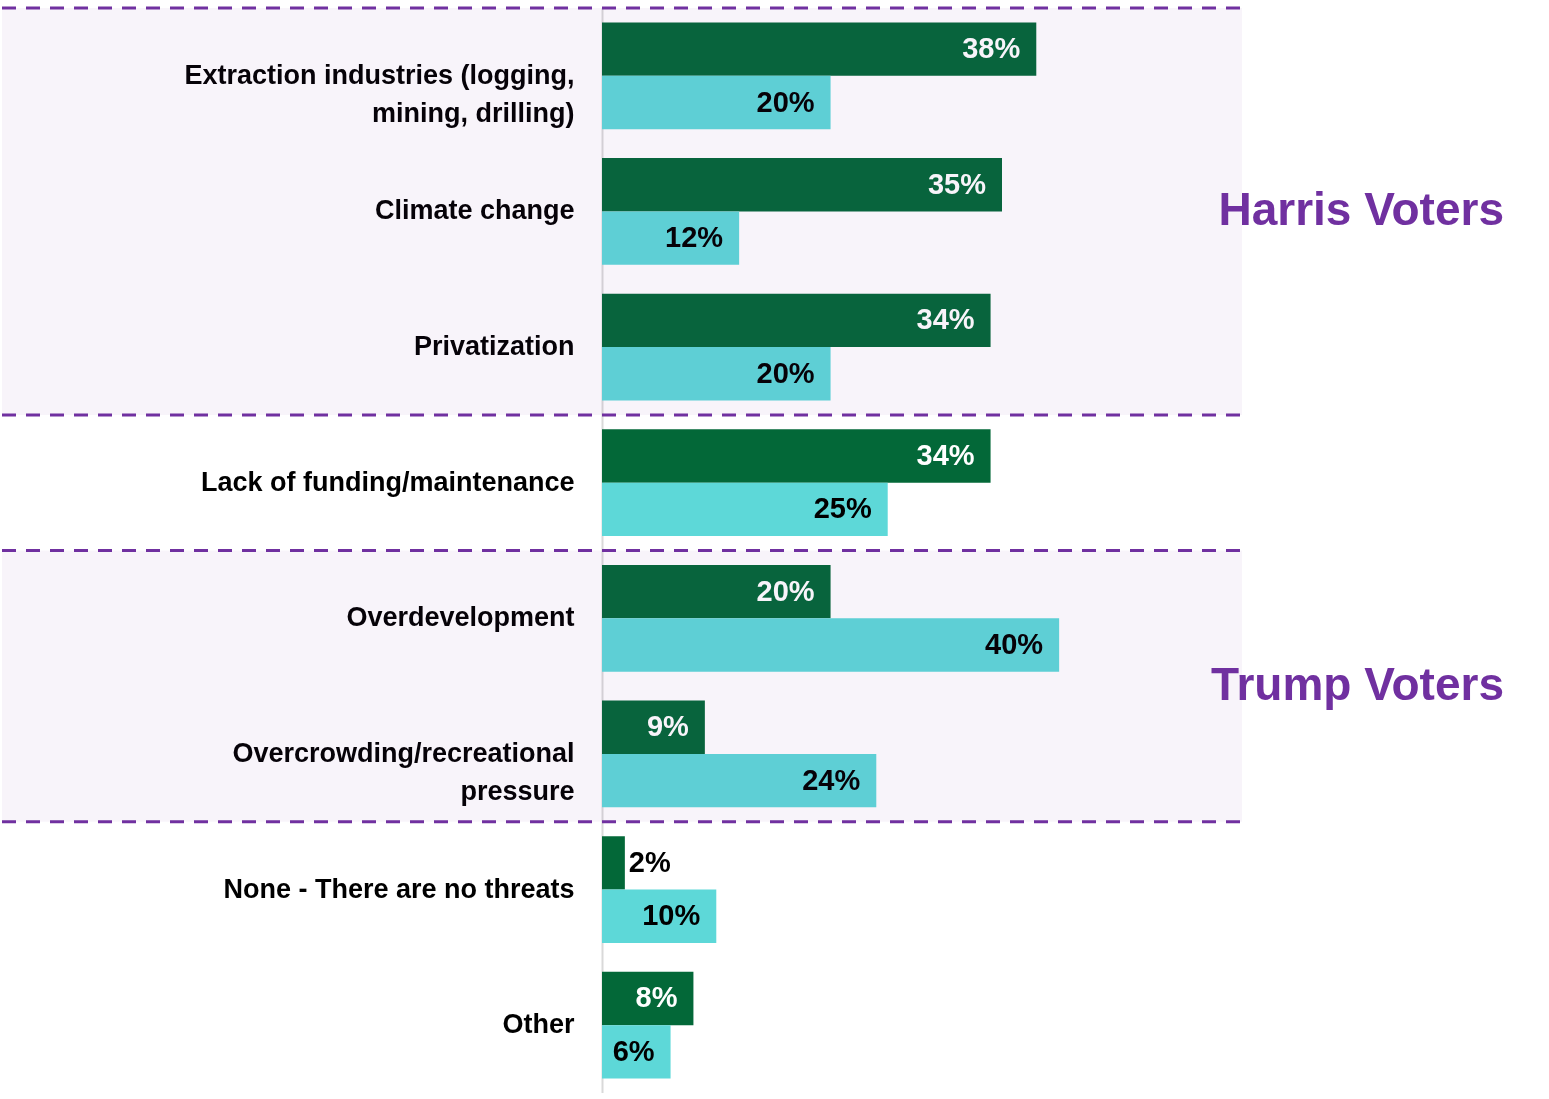 The height and width of the screenshot is (1099, 1549). Describe the element at coordinates (387, 481) in the screenshot. I see `y-tick-label: Lack of funding/maintenance` at that location.